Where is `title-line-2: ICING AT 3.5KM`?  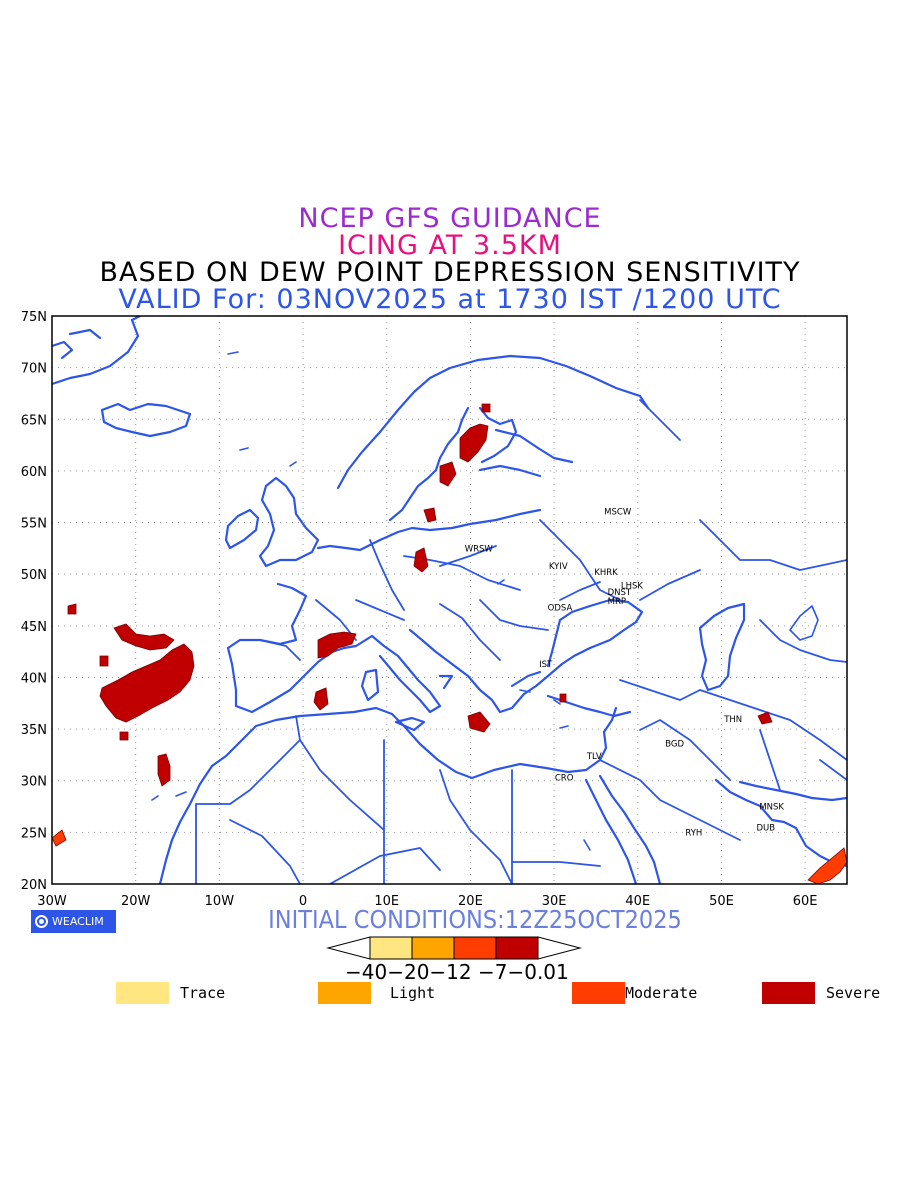
title-line-2: ICING AT 3.5KM is located at coordinates (450, 245).